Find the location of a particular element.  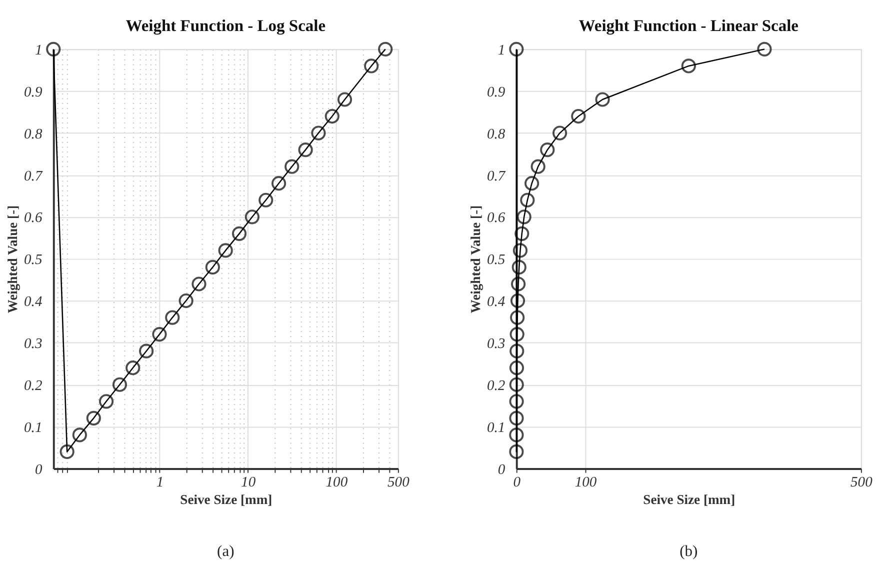

x-tick-label: 1 is located at coordinates (160, 482).